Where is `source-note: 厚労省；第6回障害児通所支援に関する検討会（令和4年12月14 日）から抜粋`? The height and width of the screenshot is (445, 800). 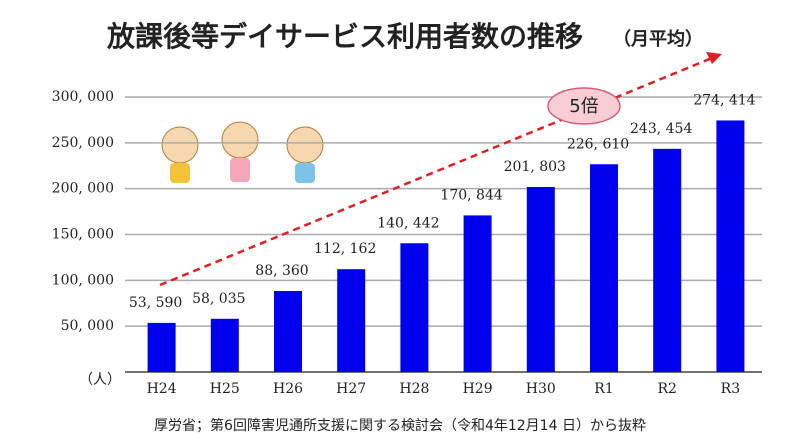 source-note: 厚労省；第6回障害児通所支援に関する検討会（令和4年12月14 日）から抜粋 is located at coordinates (400, 425).